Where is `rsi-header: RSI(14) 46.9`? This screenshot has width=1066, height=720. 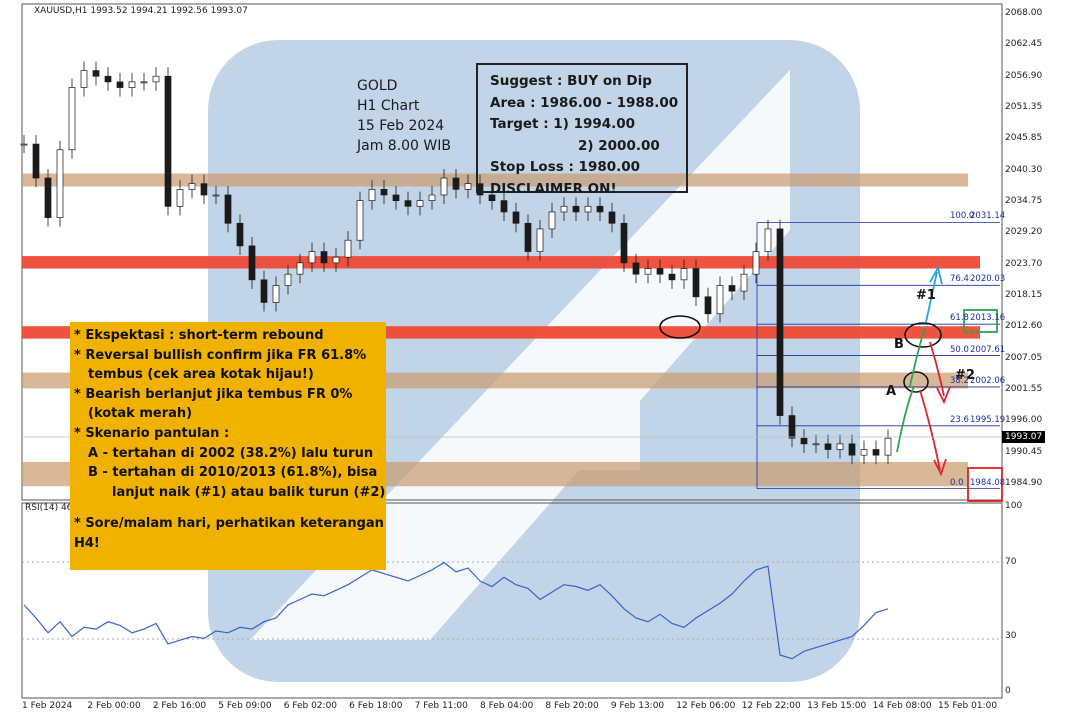
rsi-header: RSI(14) 46.9 is located at coordinates (53, 508).